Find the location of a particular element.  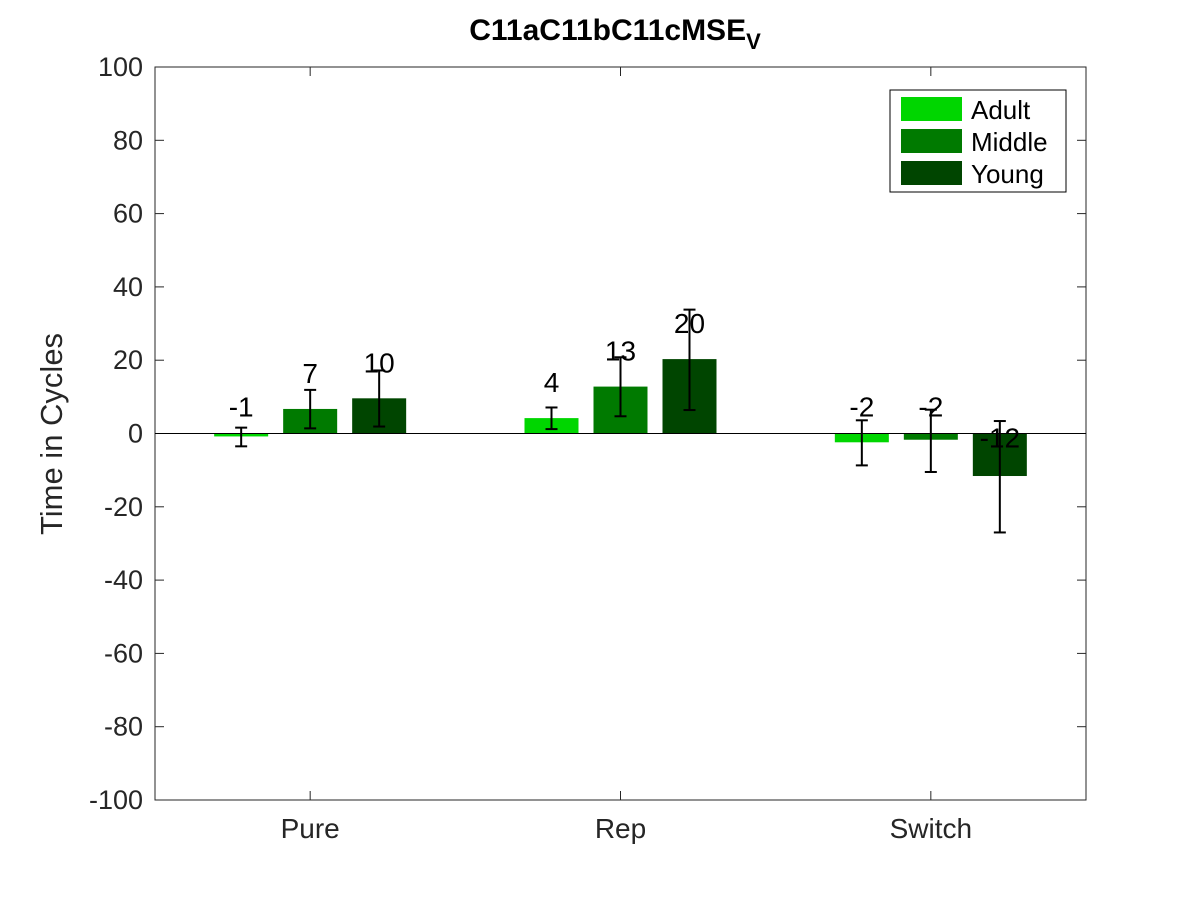

data-label: 13 is located at coordinates (620, 351).